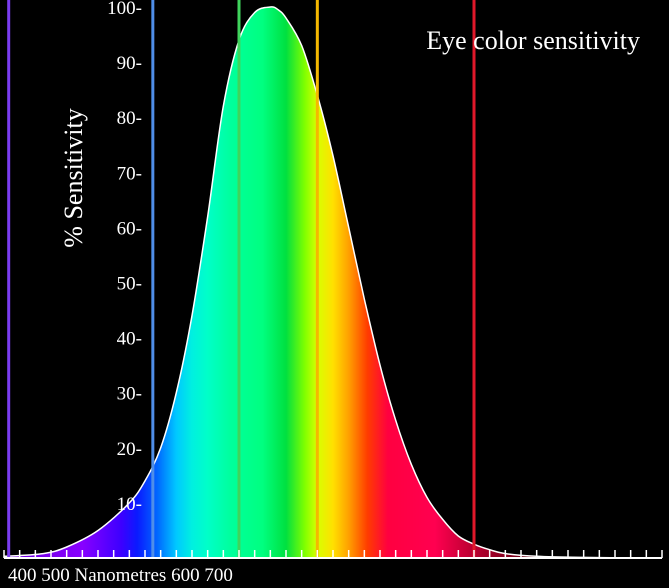  I want to click on x-tick-label: 500, so click(55, 575).